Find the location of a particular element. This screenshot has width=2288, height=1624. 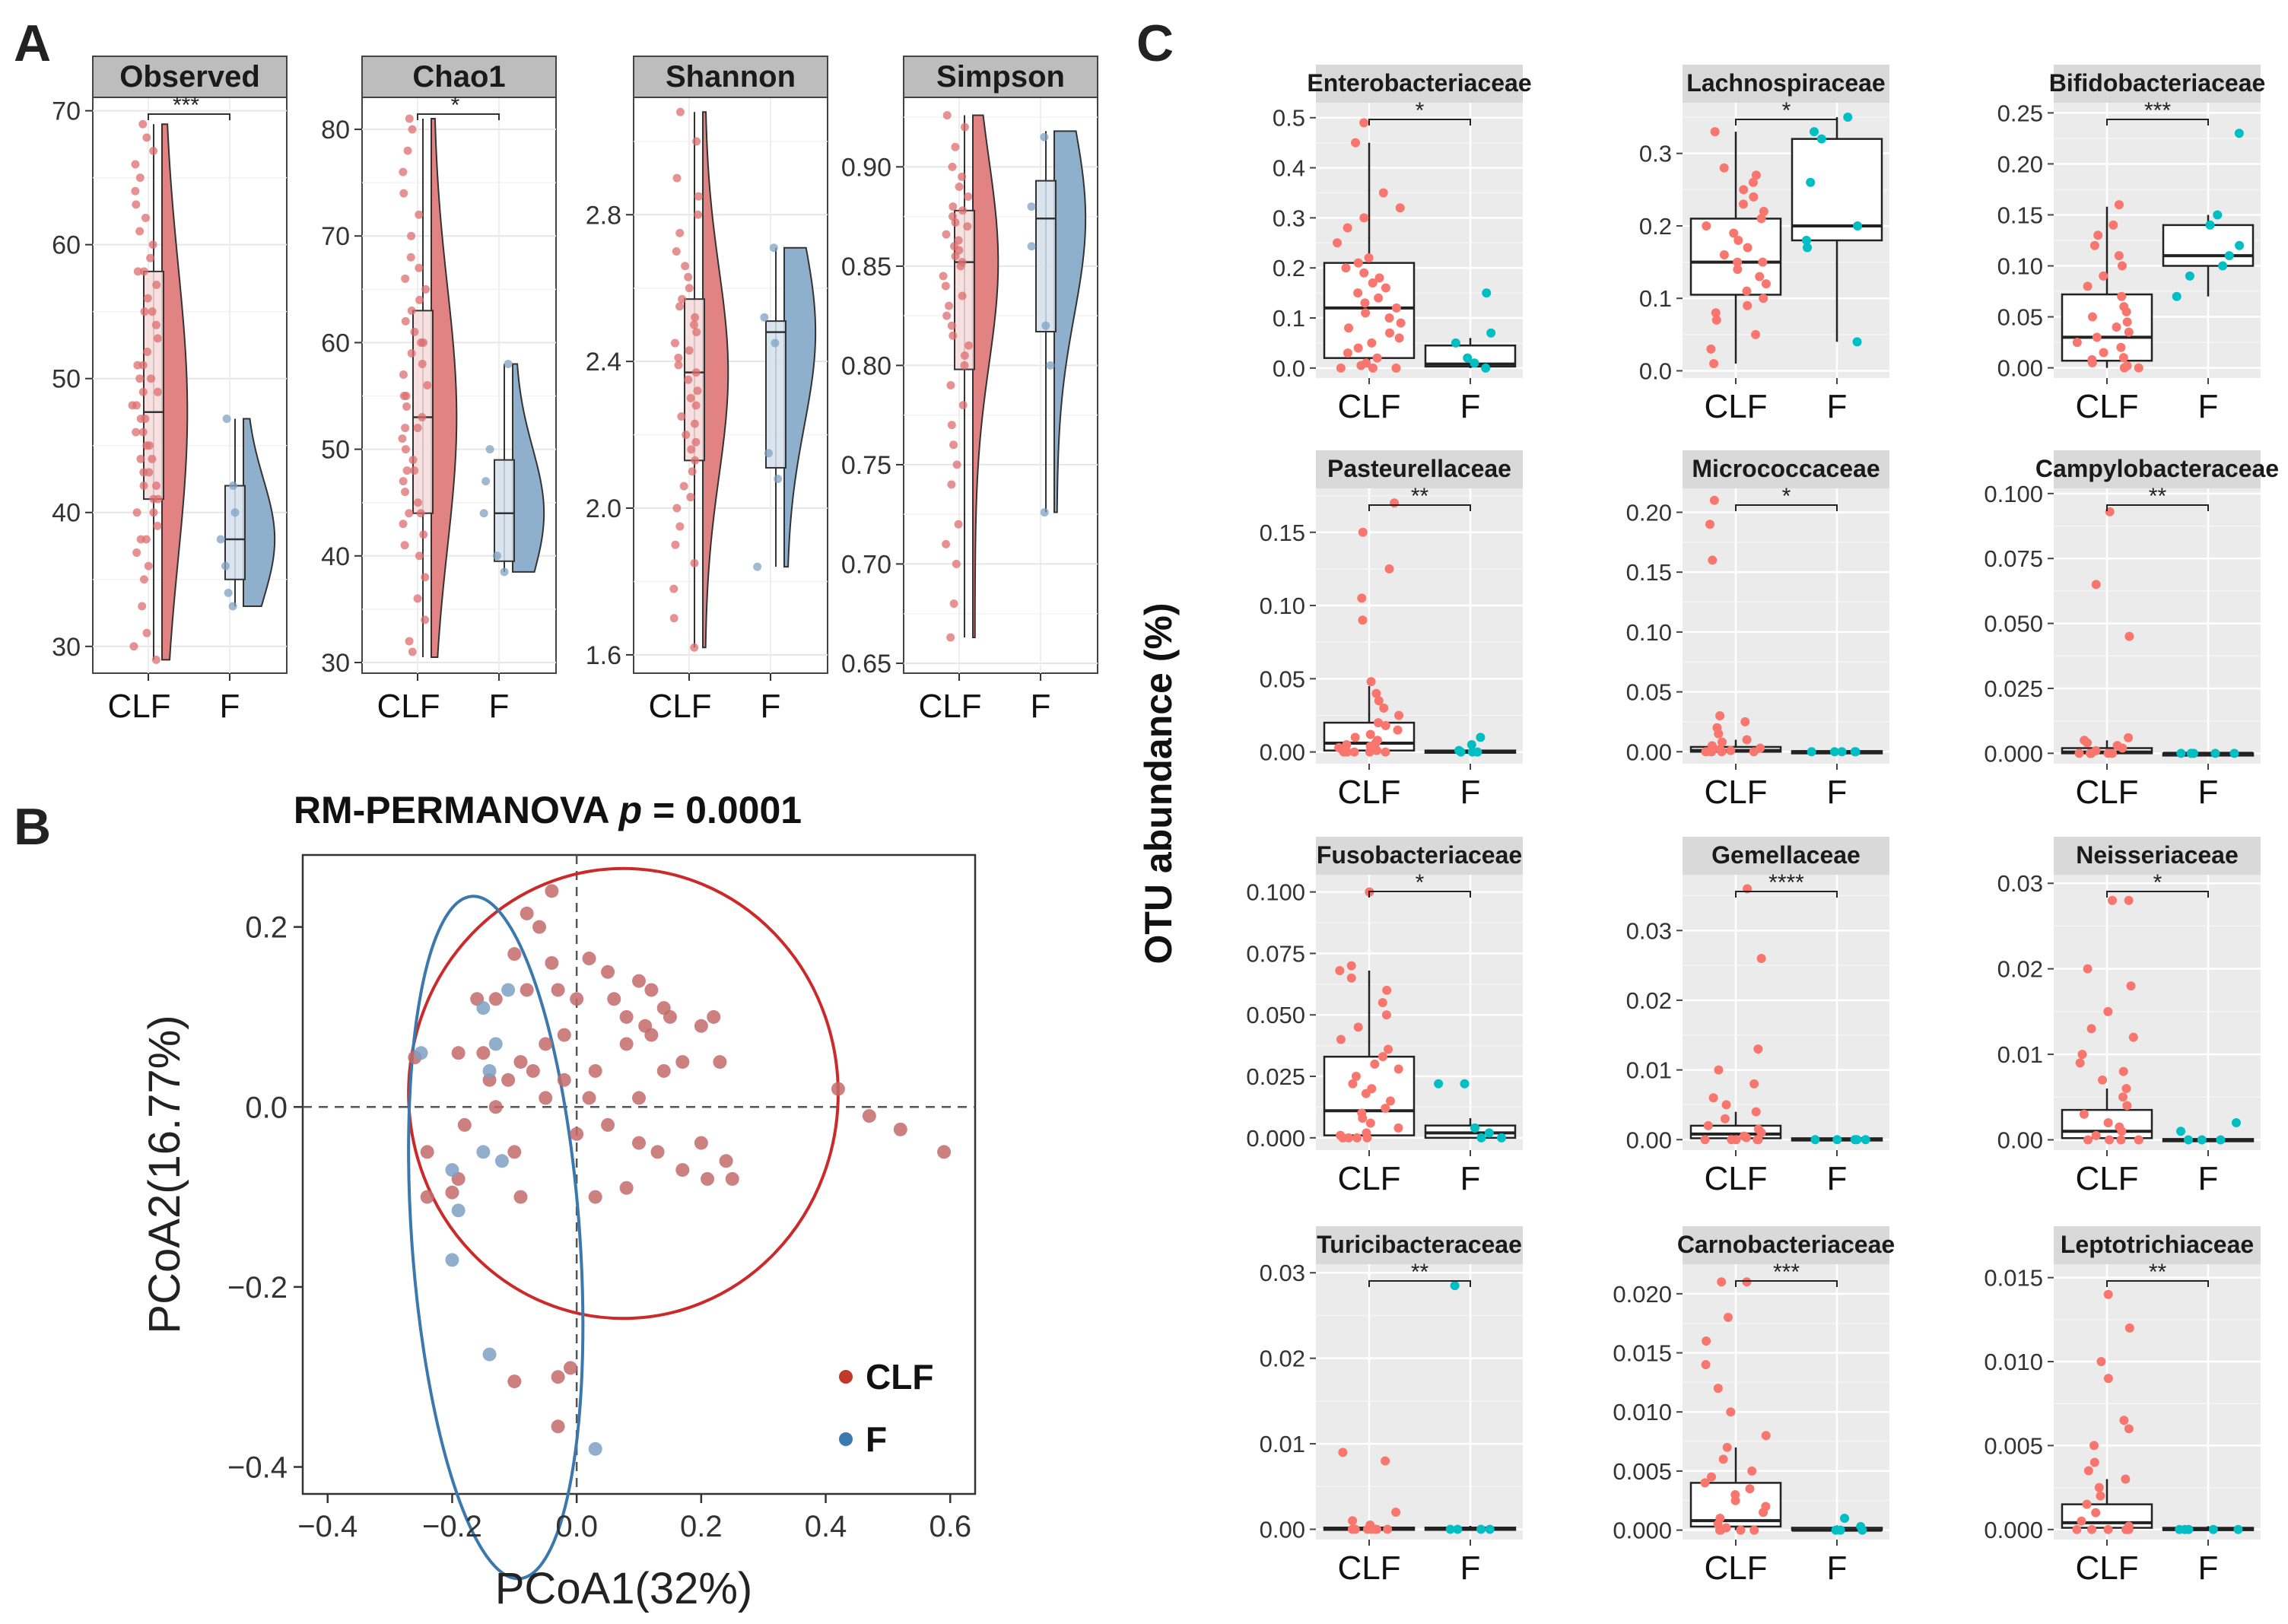

c-strip-title: Fusobacteriaceae is located at coordinates (1419, 855).